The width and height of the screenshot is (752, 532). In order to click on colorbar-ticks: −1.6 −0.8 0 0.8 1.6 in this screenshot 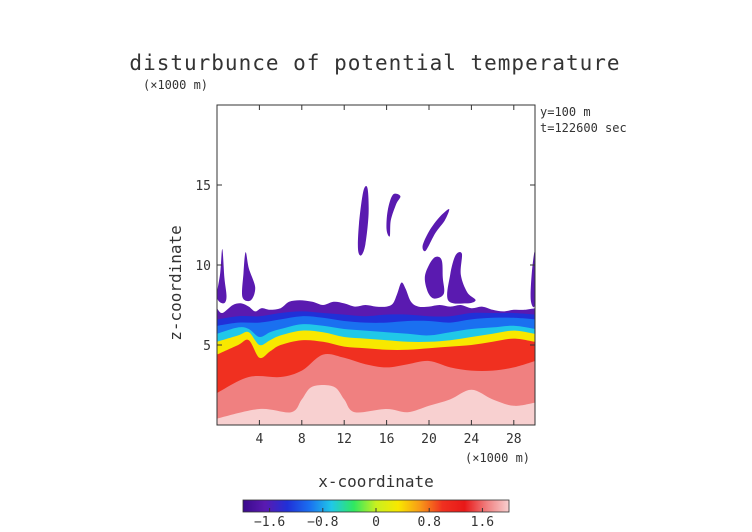, I will do `click(374, 519)`.